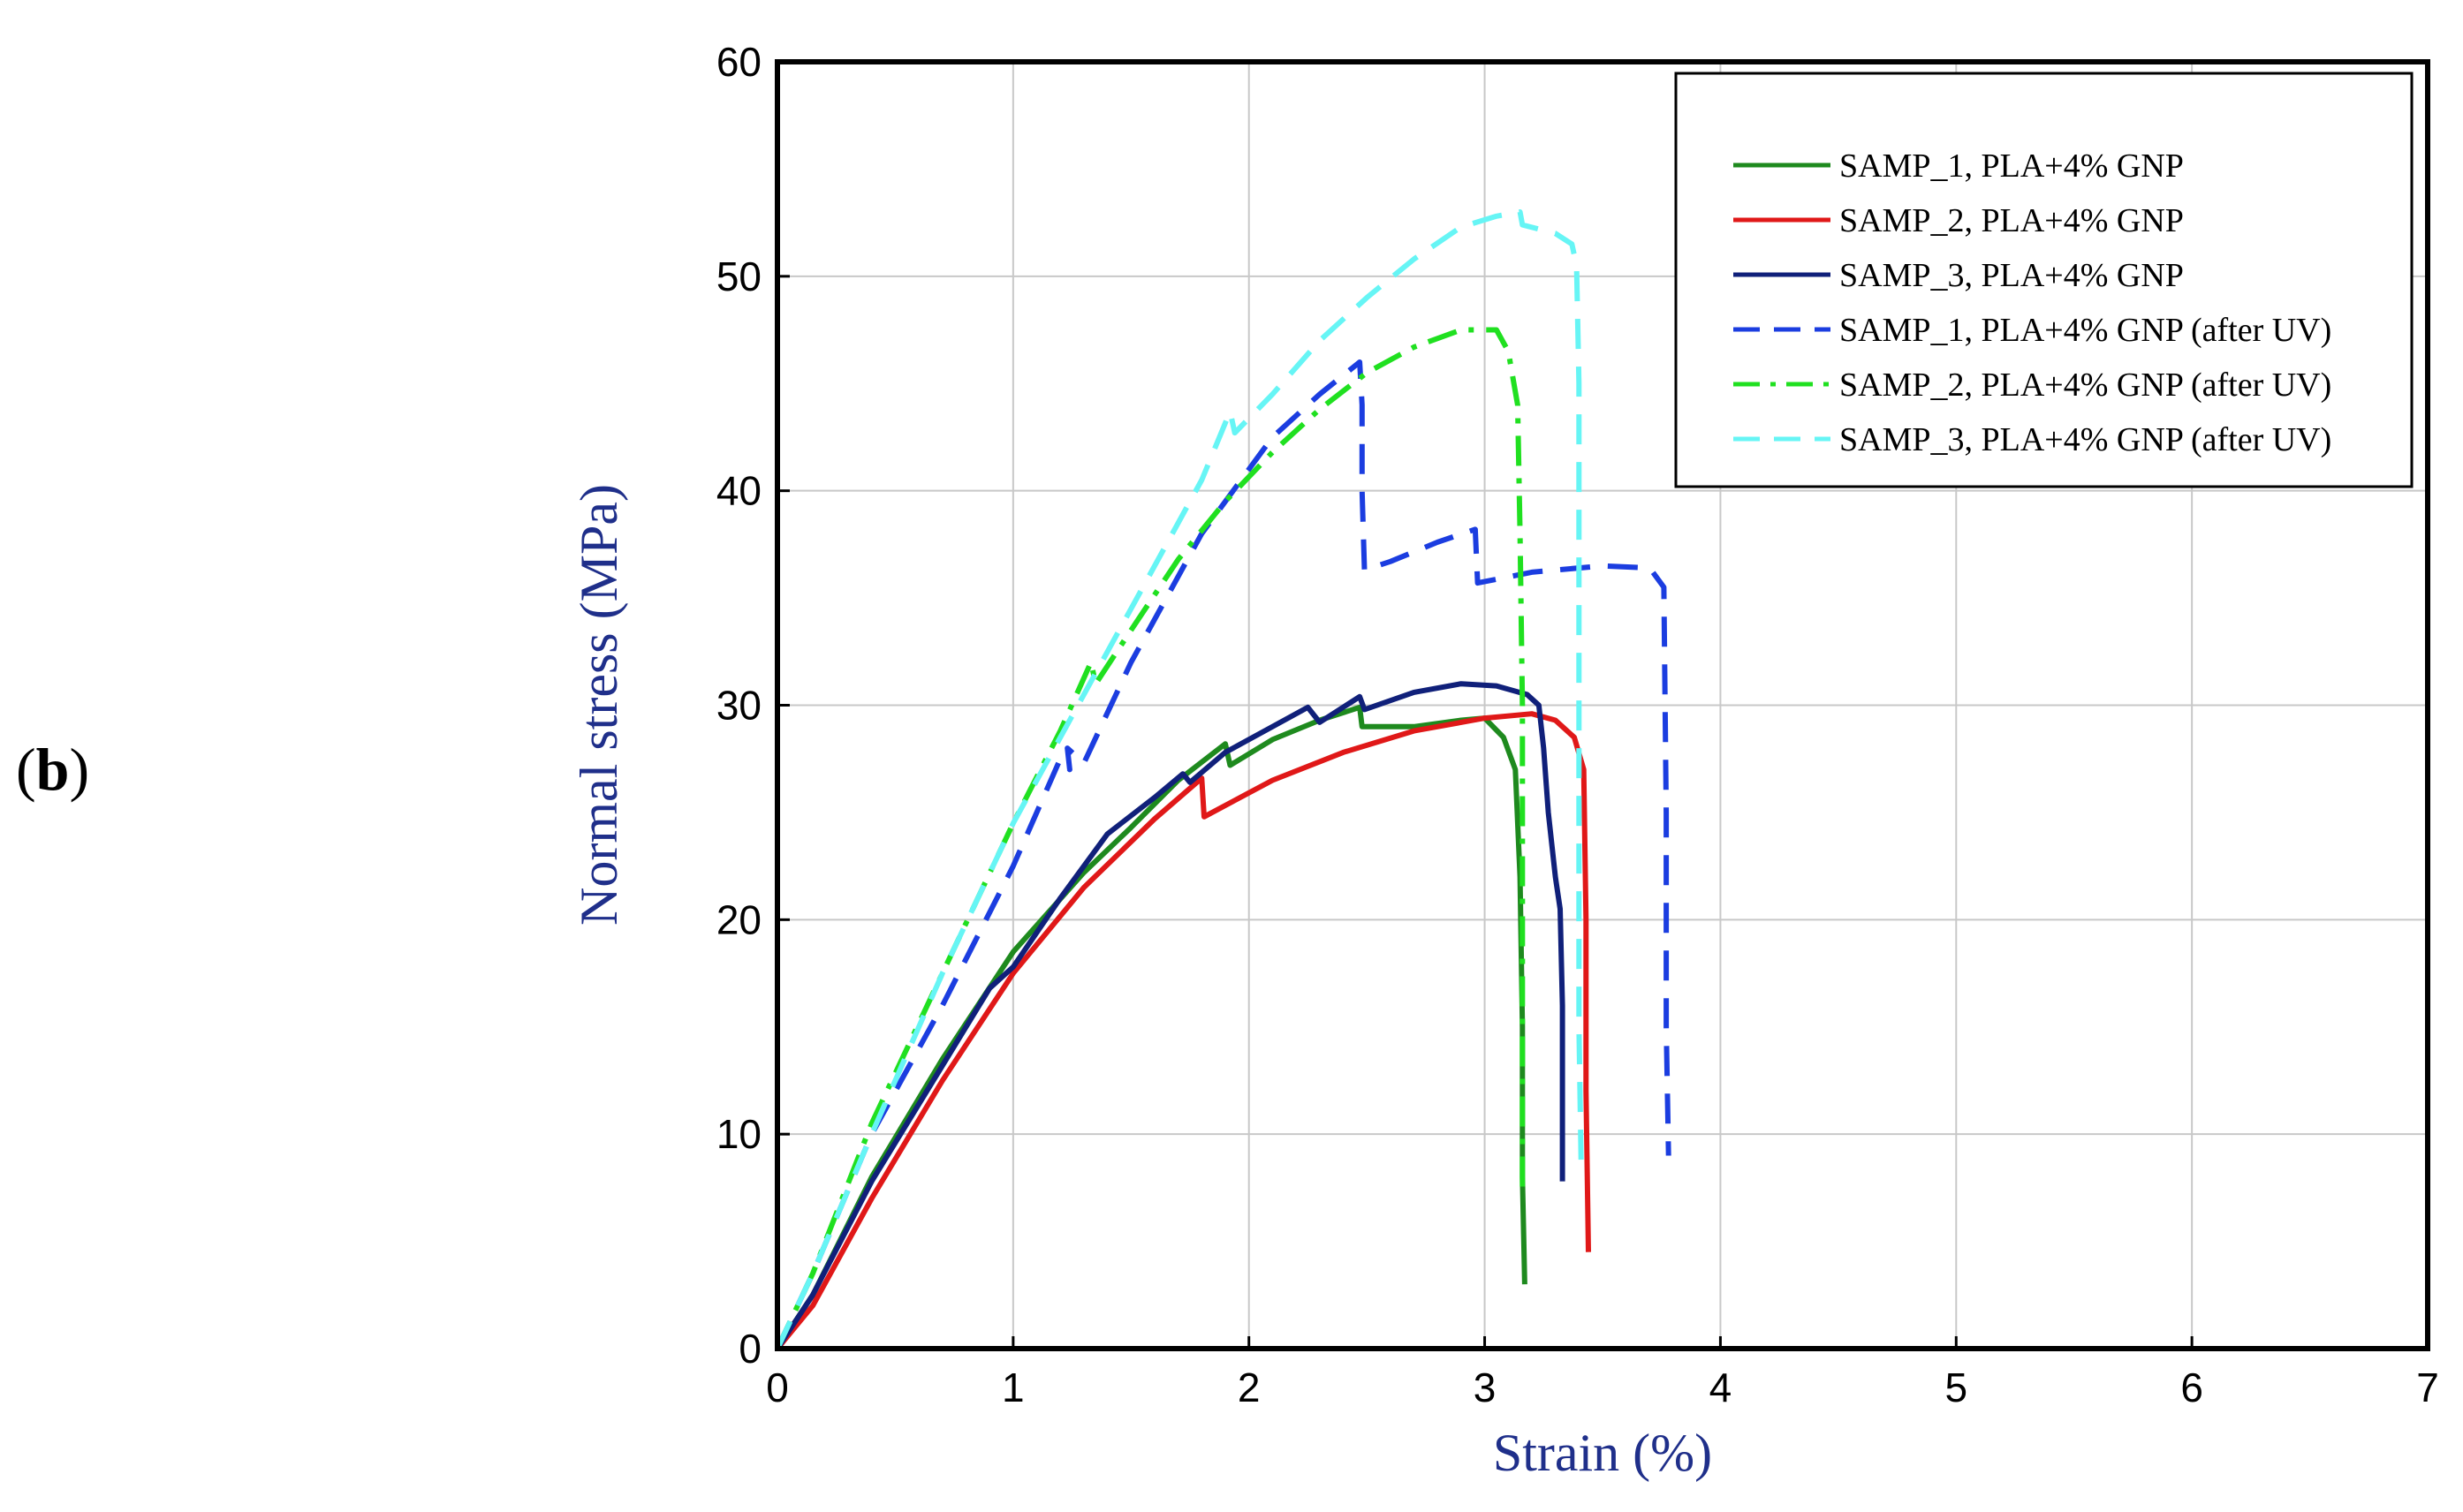 The image size is (2463, 1512). I want to click on legend-label-2: SAMP_2, PLA+4% GNP, so click(2012, 221).